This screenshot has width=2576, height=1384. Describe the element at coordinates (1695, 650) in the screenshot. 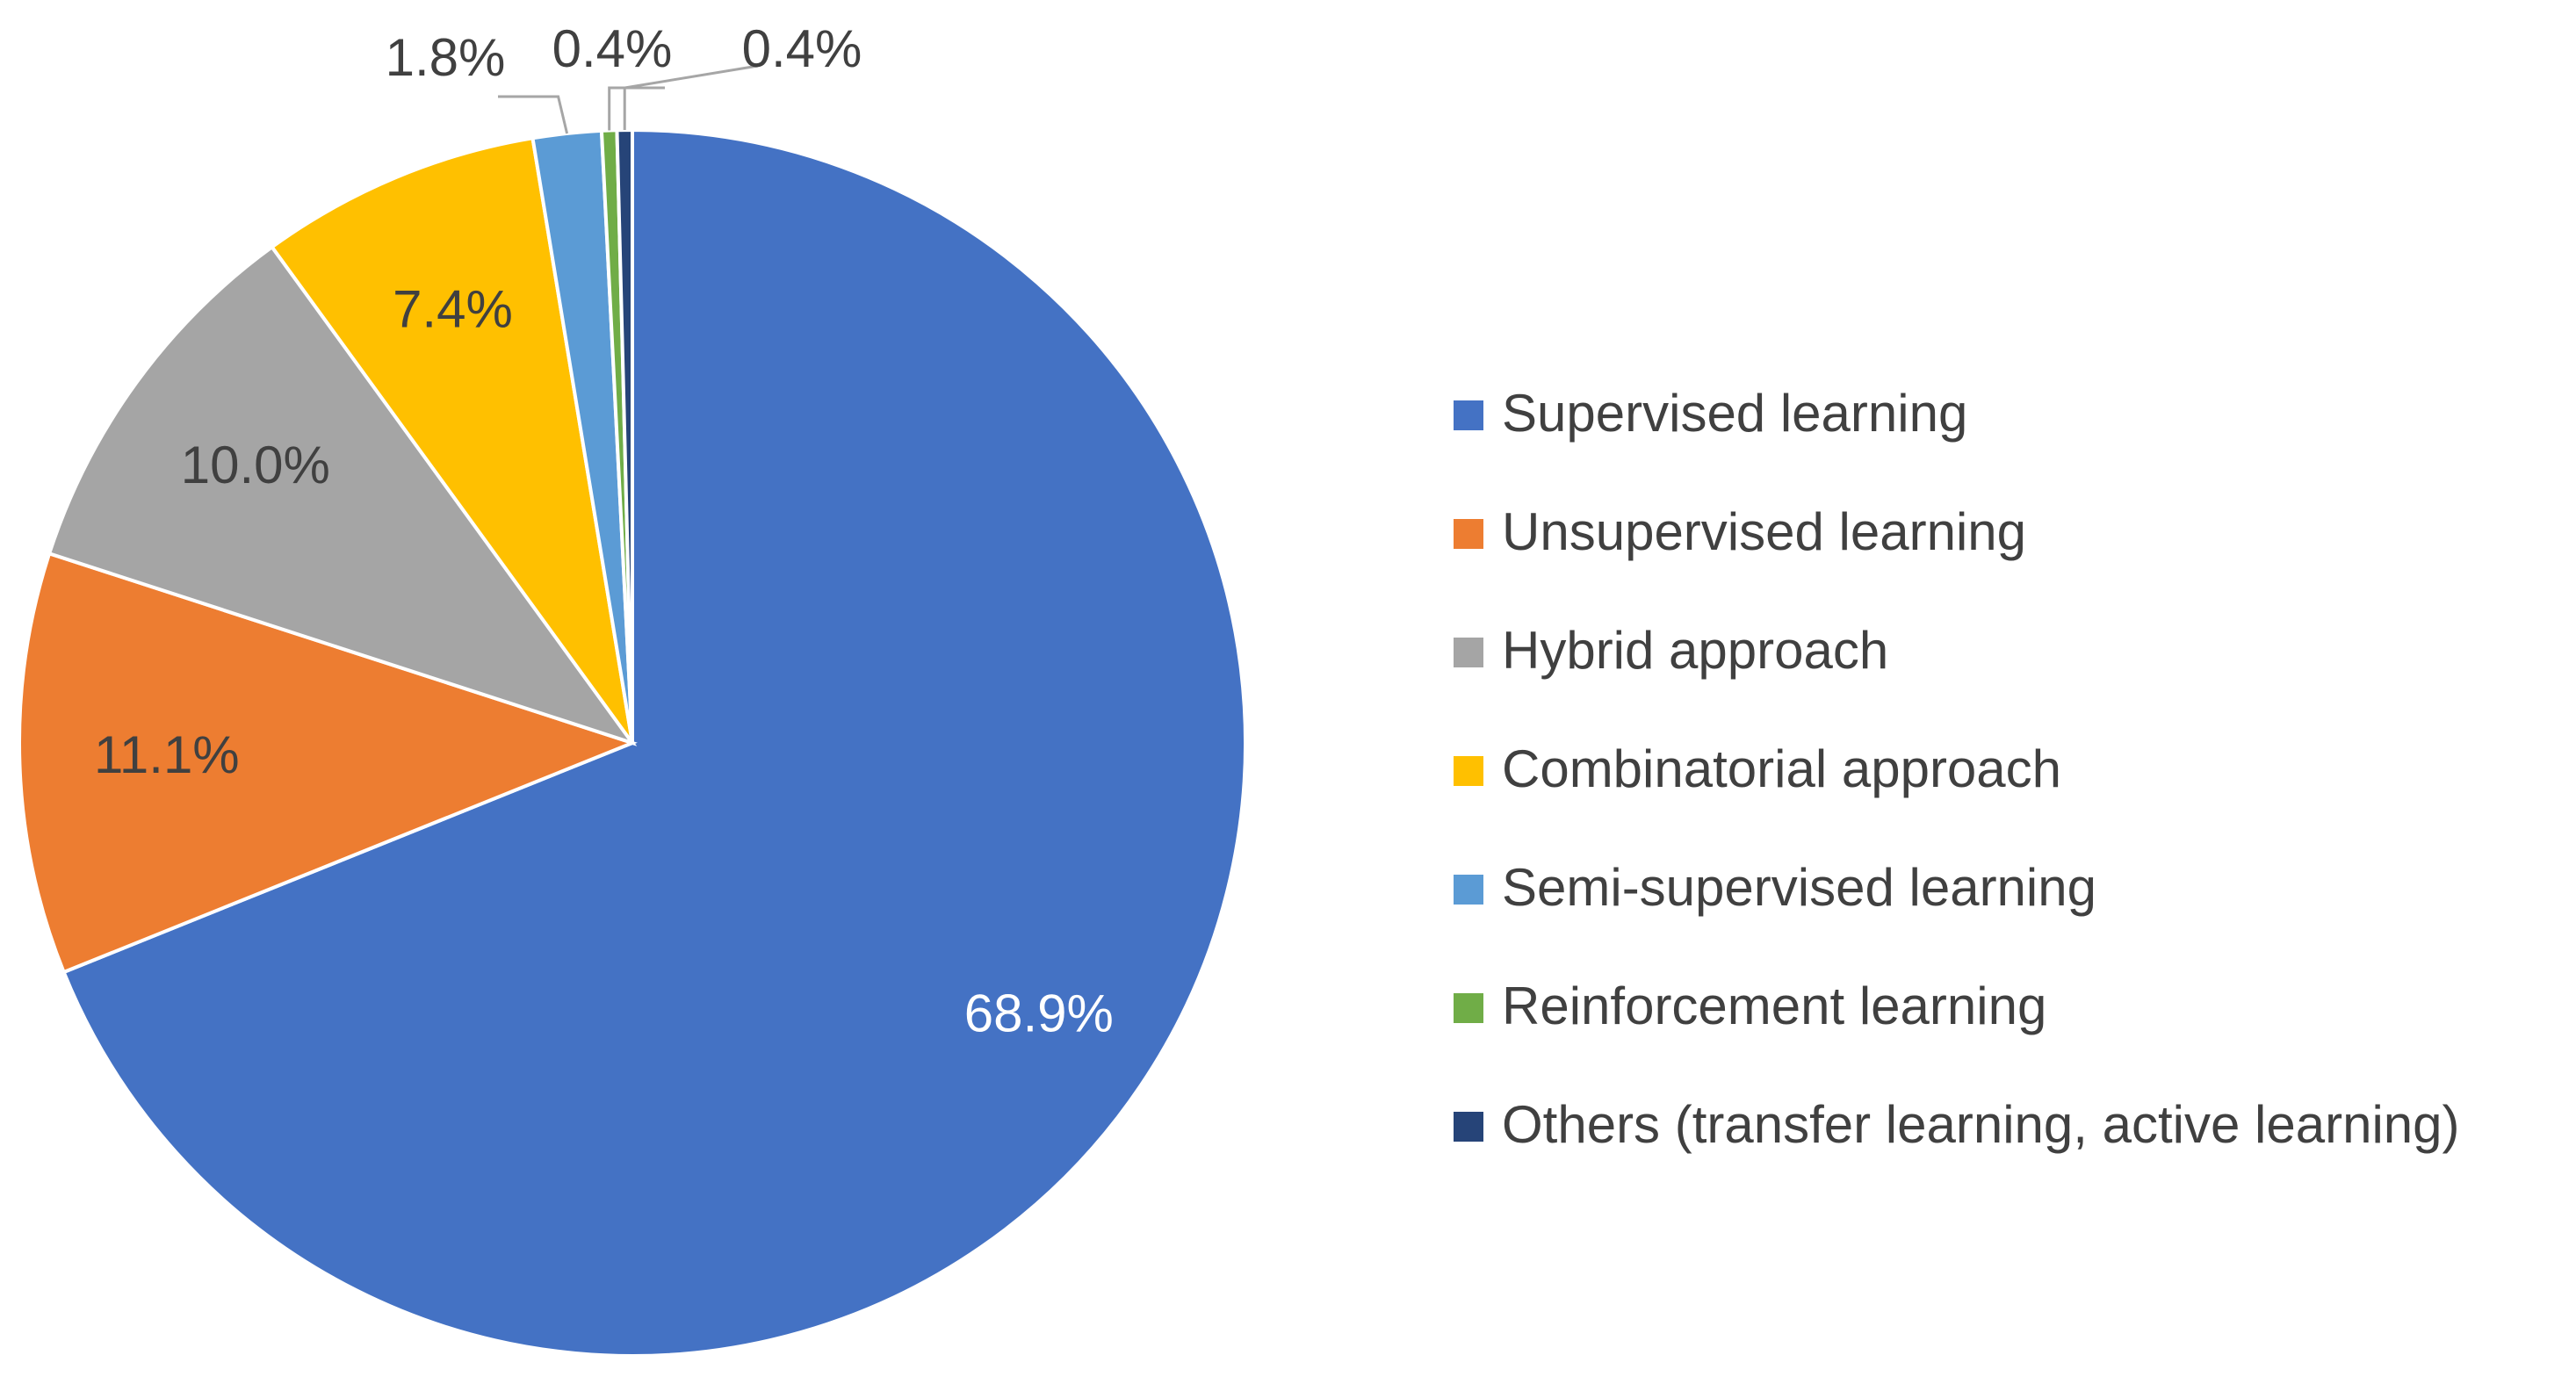

I see `legend-label: Hybrid approach` at that location.